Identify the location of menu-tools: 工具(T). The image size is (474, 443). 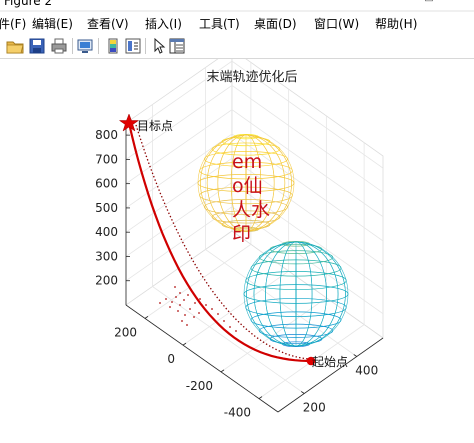
(219, 24).